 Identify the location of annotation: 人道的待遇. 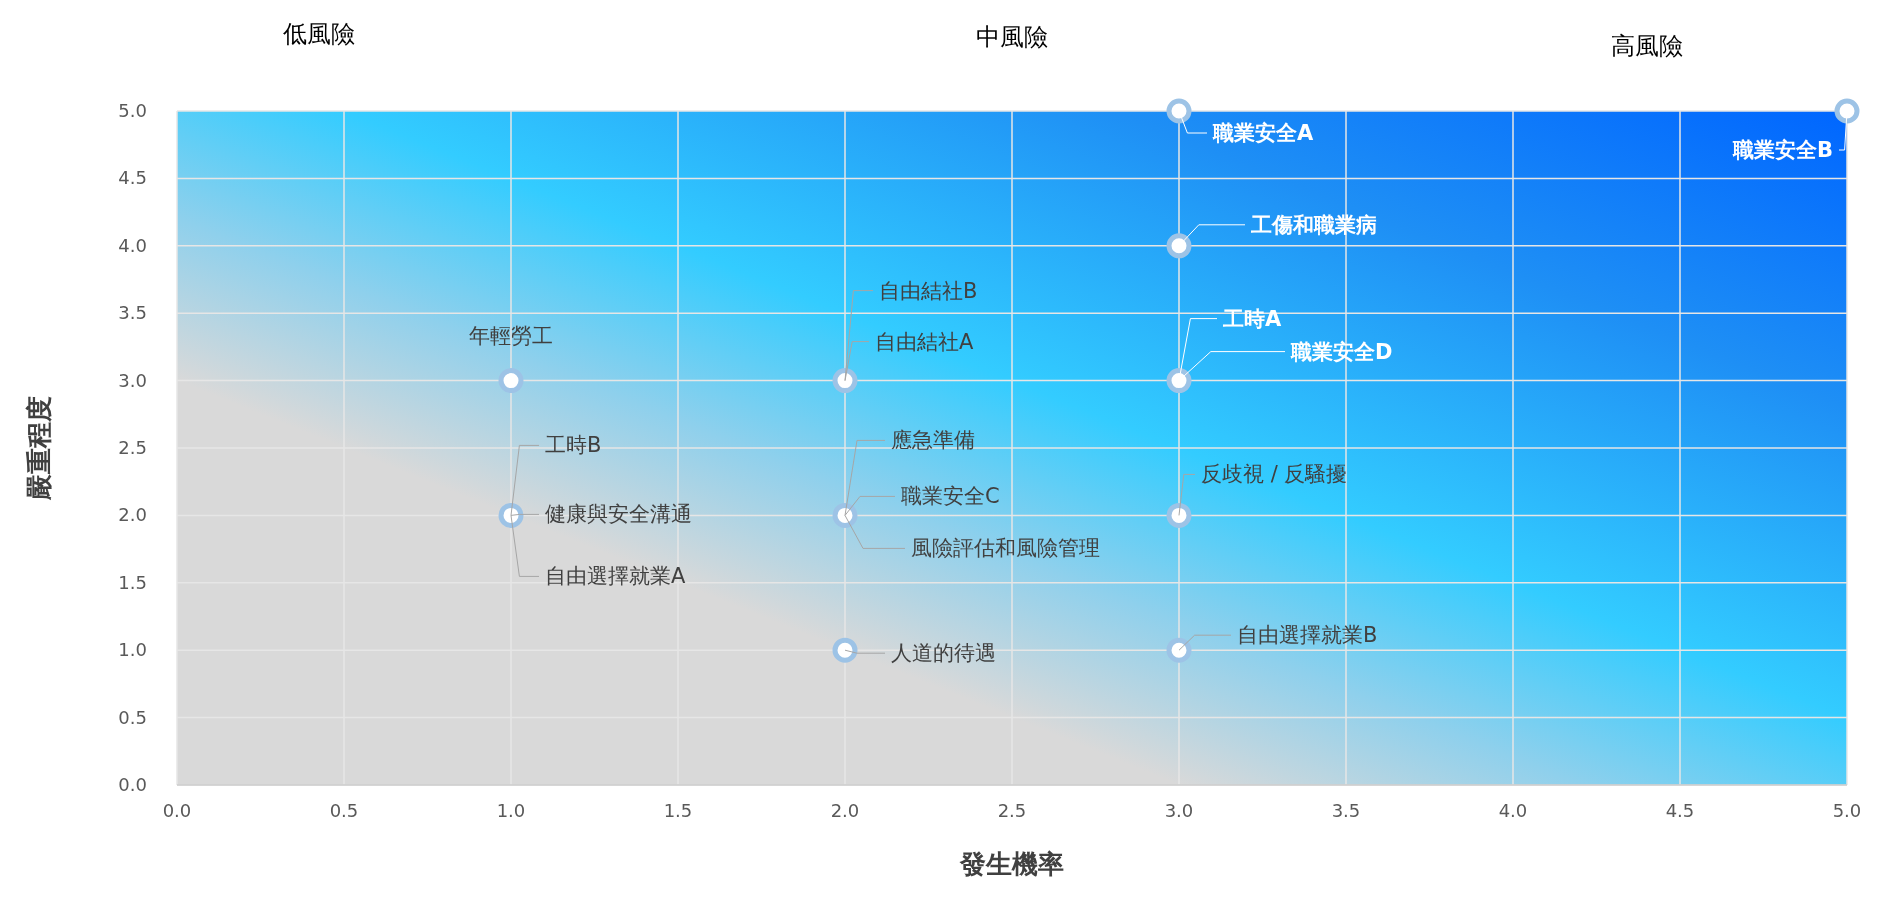
(943, 653).